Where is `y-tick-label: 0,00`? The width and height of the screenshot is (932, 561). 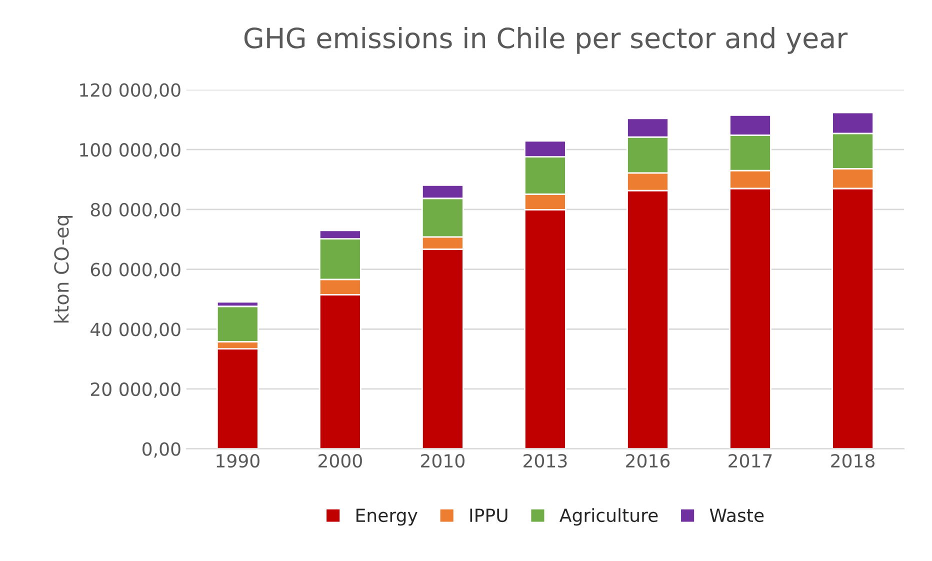
y-tick-label: 0,00 is located at coordinates (161, 450).